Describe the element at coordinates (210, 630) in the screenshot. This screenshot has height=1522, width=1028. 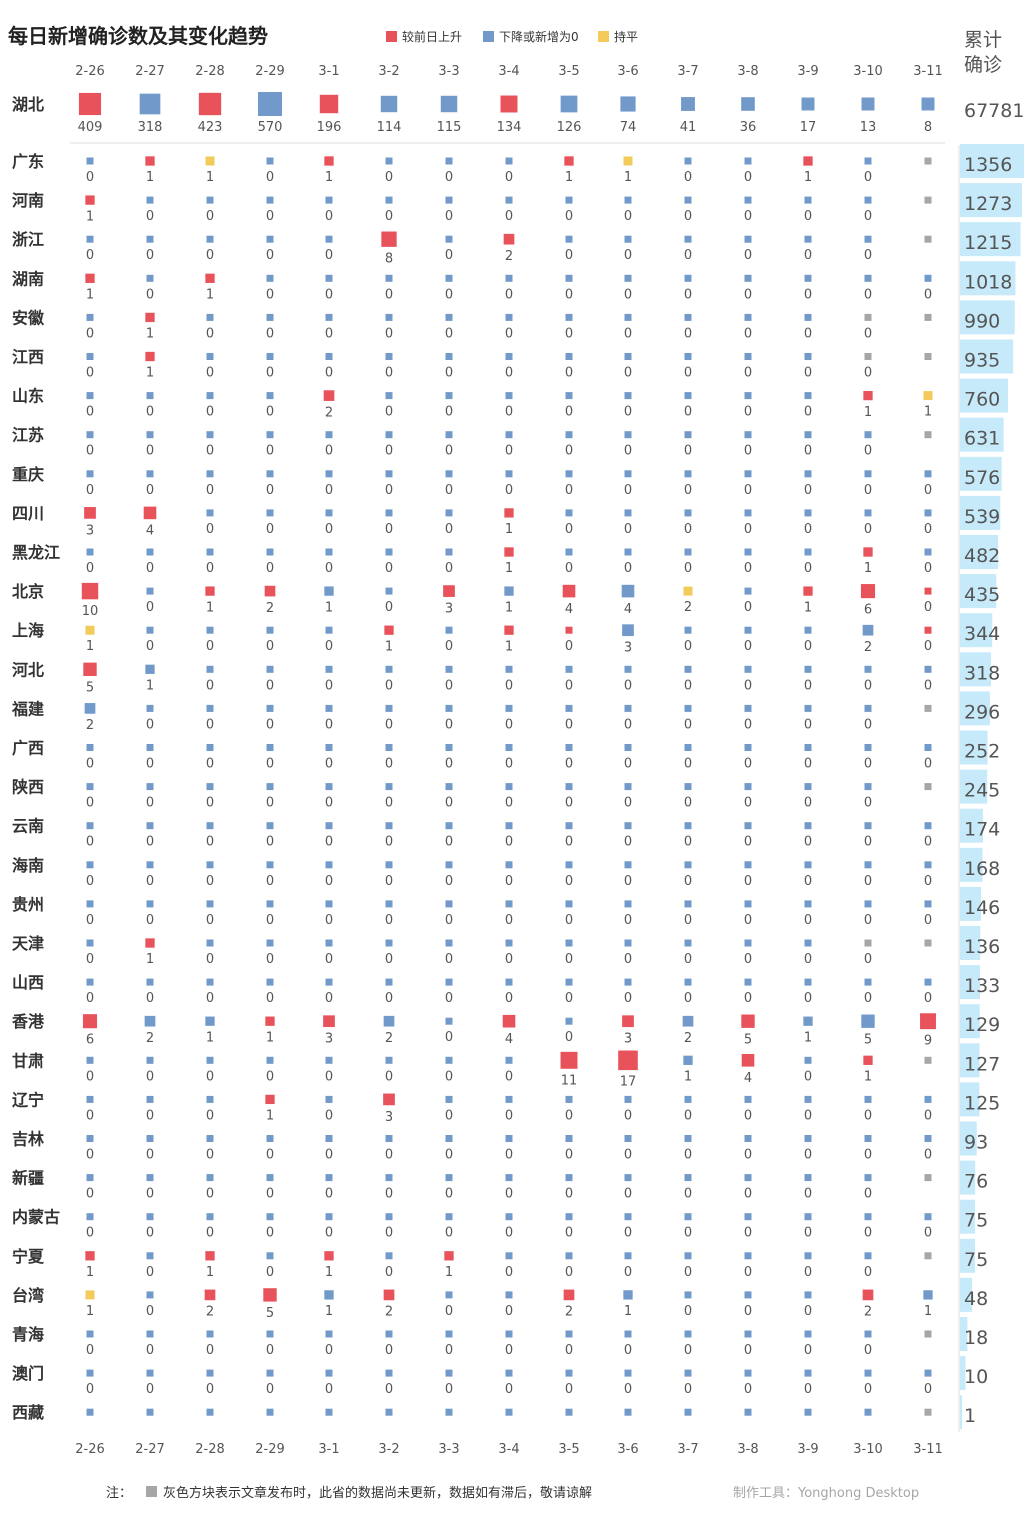
I see `cell-square-上海-2-28` at that location.